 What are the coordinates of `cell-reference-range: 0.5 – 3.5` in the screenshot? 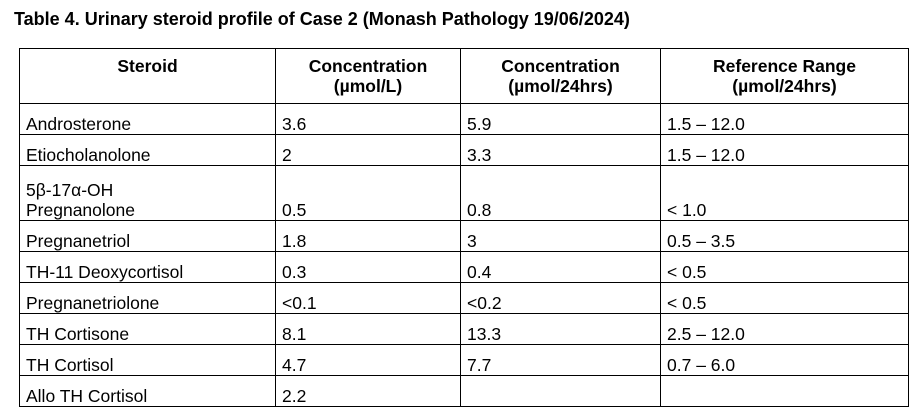 It's located at (784, 236).